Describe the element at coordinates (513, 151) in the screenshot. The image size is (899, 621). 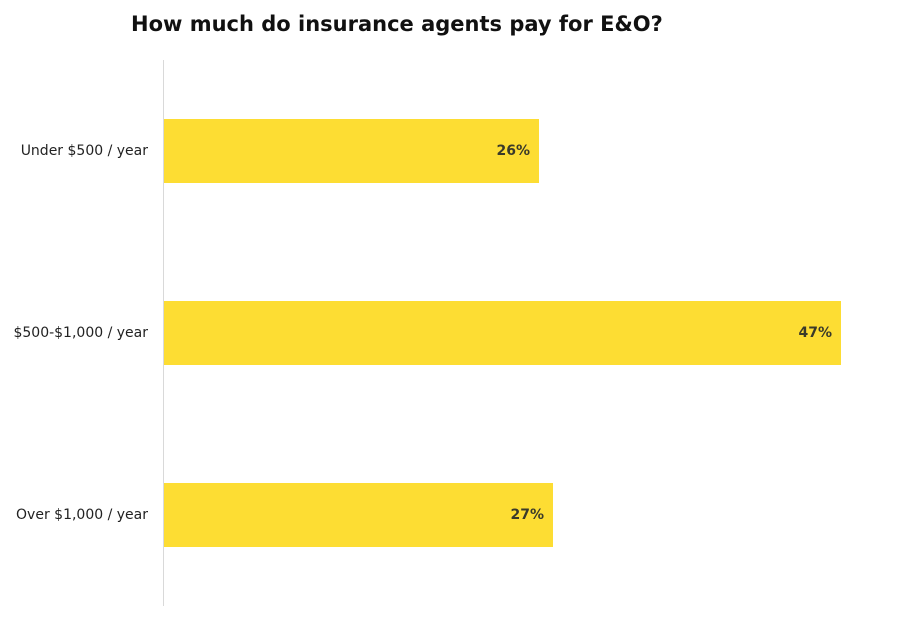
I see `bar-value-label: 26%` at that location.